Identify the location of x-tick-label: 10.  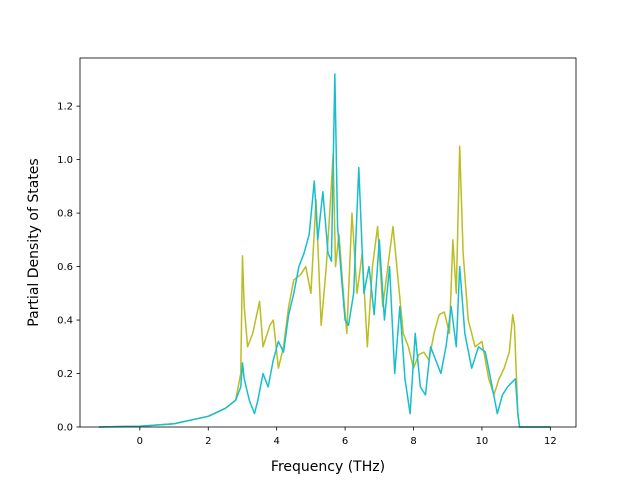
(482, 441).